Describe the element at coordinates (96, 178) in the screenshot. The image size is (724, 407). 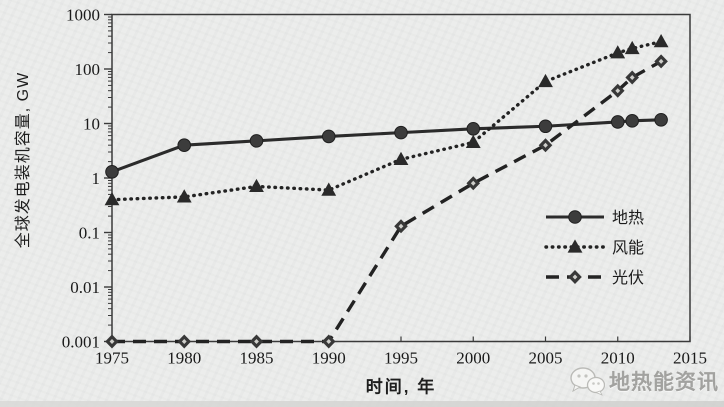
I see `y-tick-label: 1` at that location.